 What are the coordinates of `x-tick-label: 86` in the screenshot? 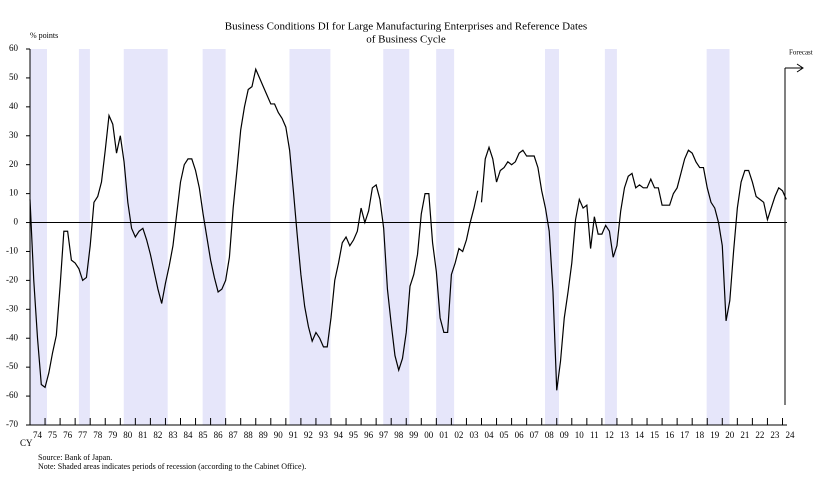 It's located at (219, 435).